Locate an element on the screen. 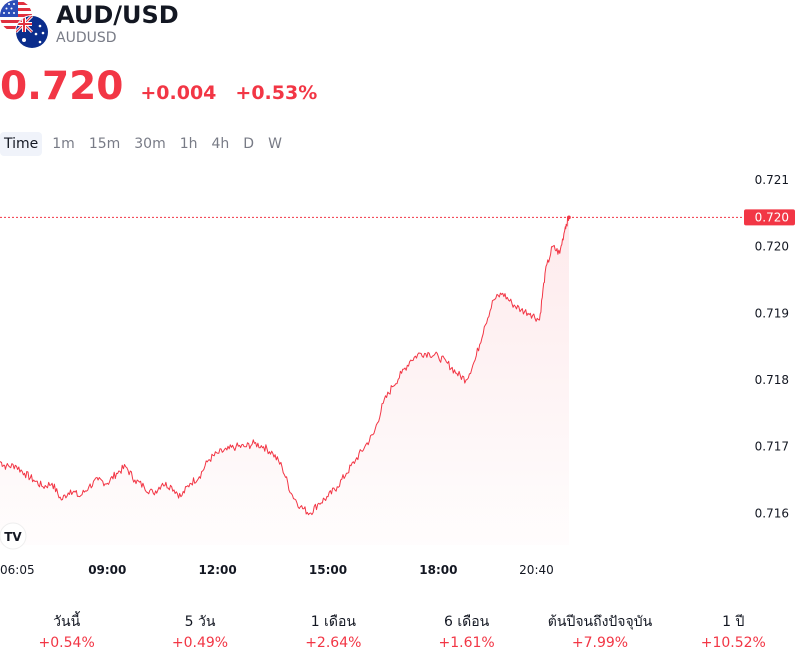  last-price-label: 0.720 is located at coordinates (772, 217).